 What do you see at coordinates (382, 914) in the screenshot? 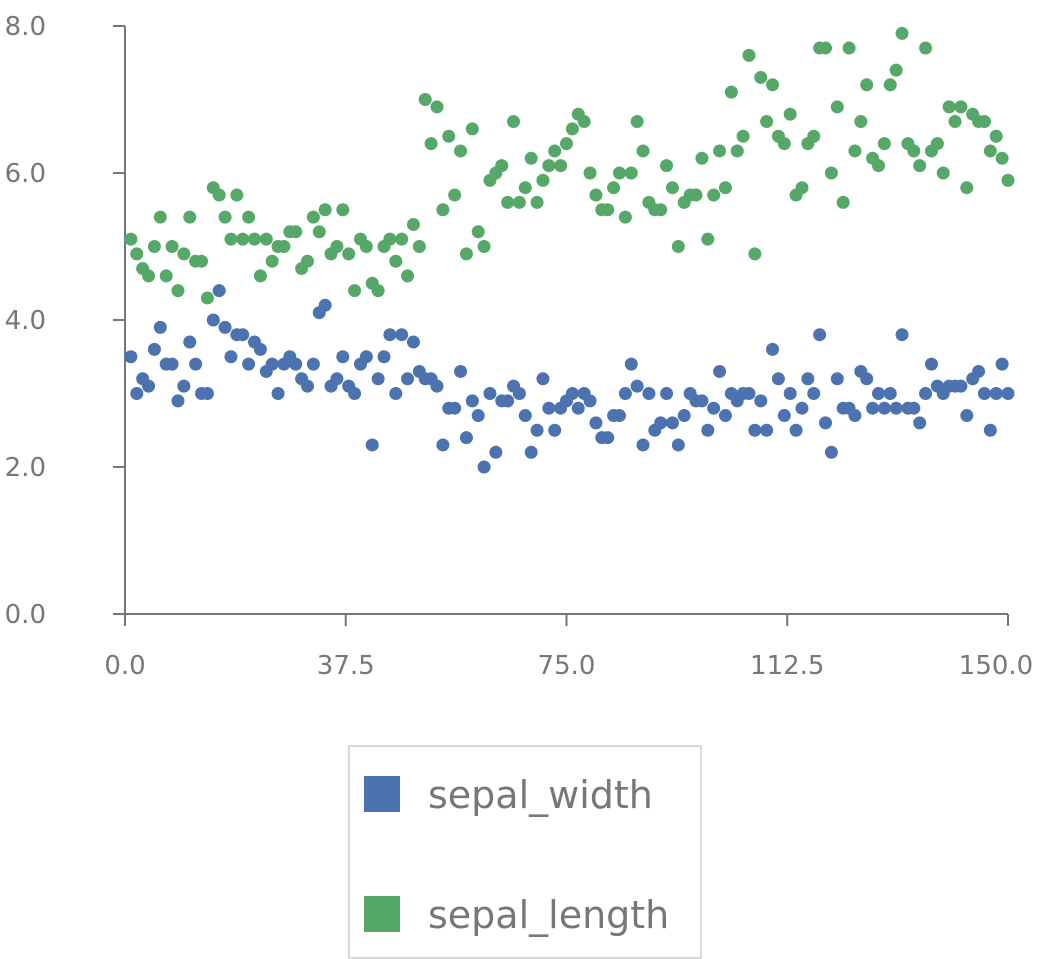
I see `legend-swatch-sepal-length` at bounding box center [382, 914].